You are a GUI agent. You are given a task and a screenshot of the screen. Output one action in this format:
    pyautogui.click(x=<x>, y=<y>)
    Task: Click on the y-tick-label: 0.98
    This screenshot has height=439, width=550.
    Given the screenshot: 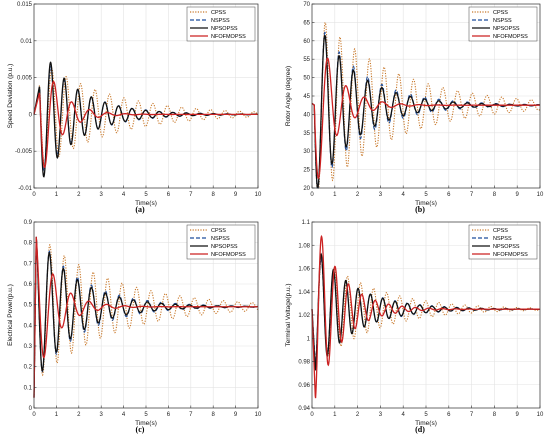 What is the action you would take?
    pyautogui.click(x=304, y=363)
    